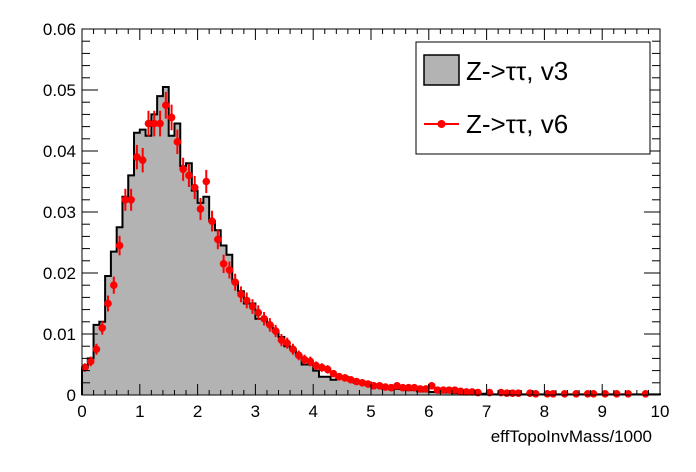  I want to click on x-tick-label: 7, so click(486, 411).